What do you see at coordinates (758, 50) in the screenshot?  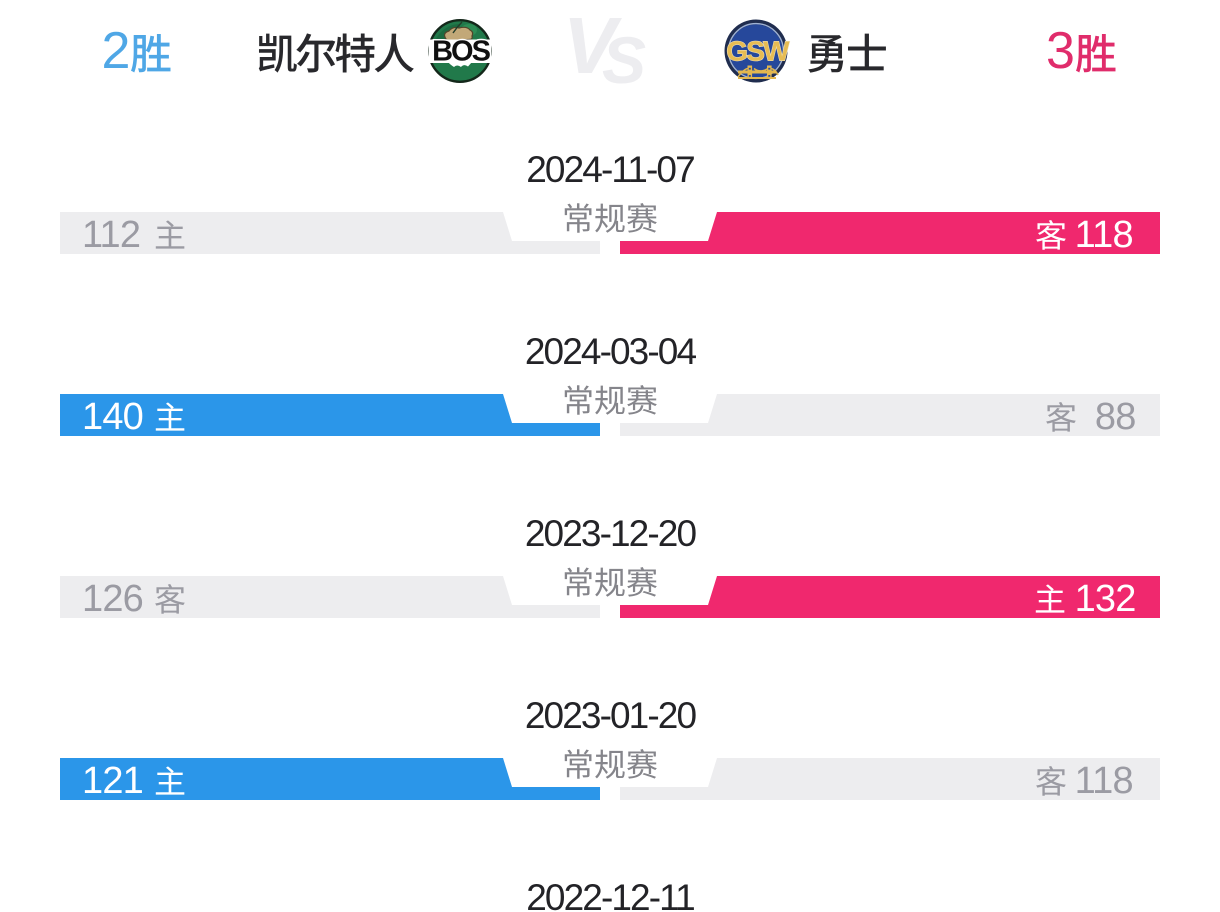 I see `svg-text: GSW` at bounding box center [758, 50].